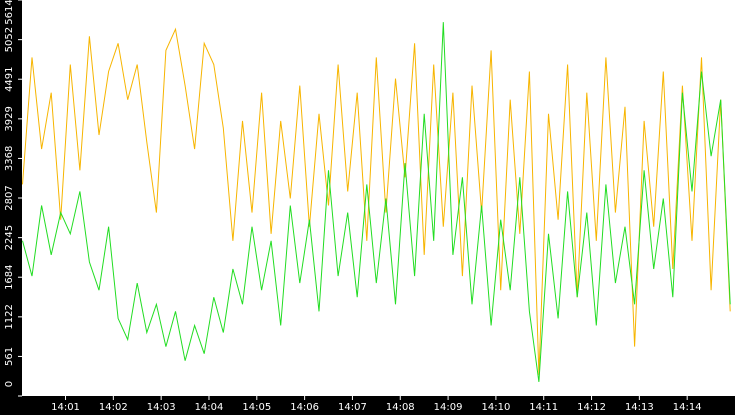 The width and height of the screenshot is (735, 415). Describe the element at coordinates (687, 407) in the screenshot. I see `x-tick-label: 14:14` at that location.